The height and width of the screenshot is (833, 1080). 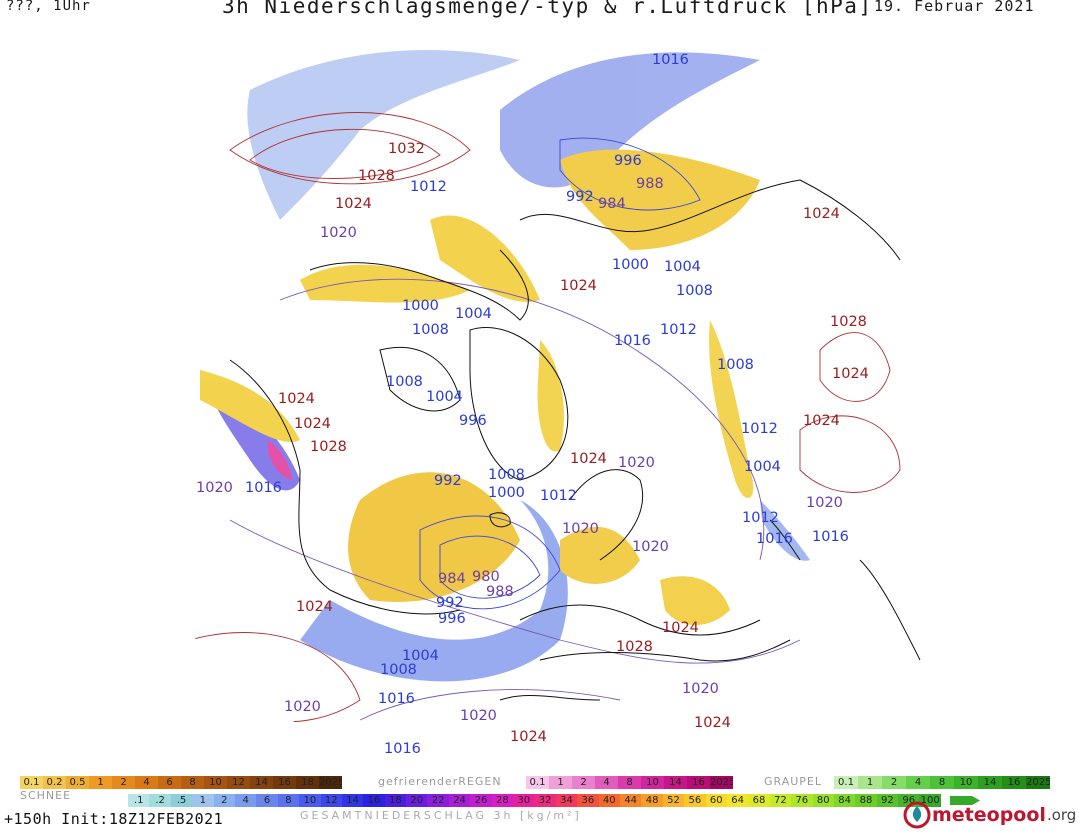 I want to click on legend-swatch: 92, so click(x=887, y=800).